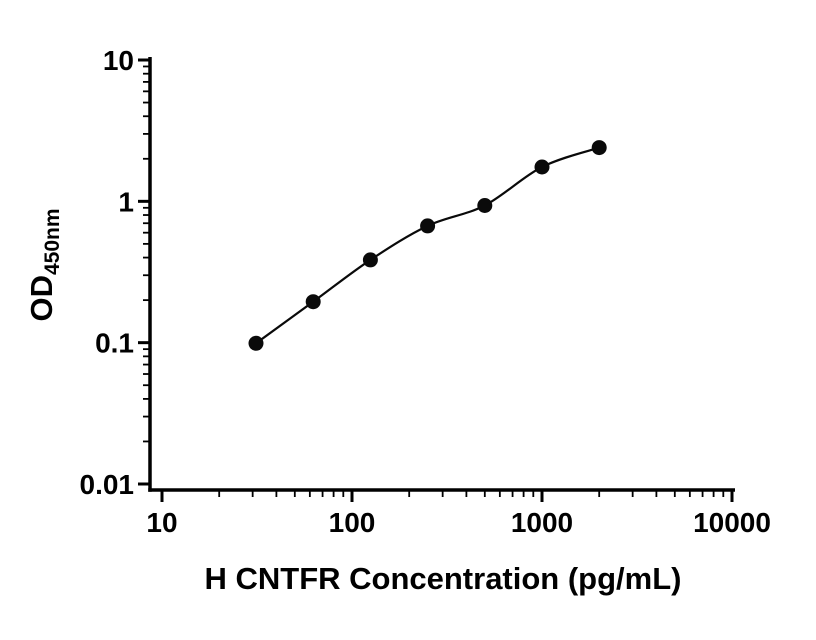 This screenshot has width=816, height=640. What do you see at coordinates (352, 522) in the screenshot?
I see `x-axis-tick-label: 100` at bounding box center [352, 522].